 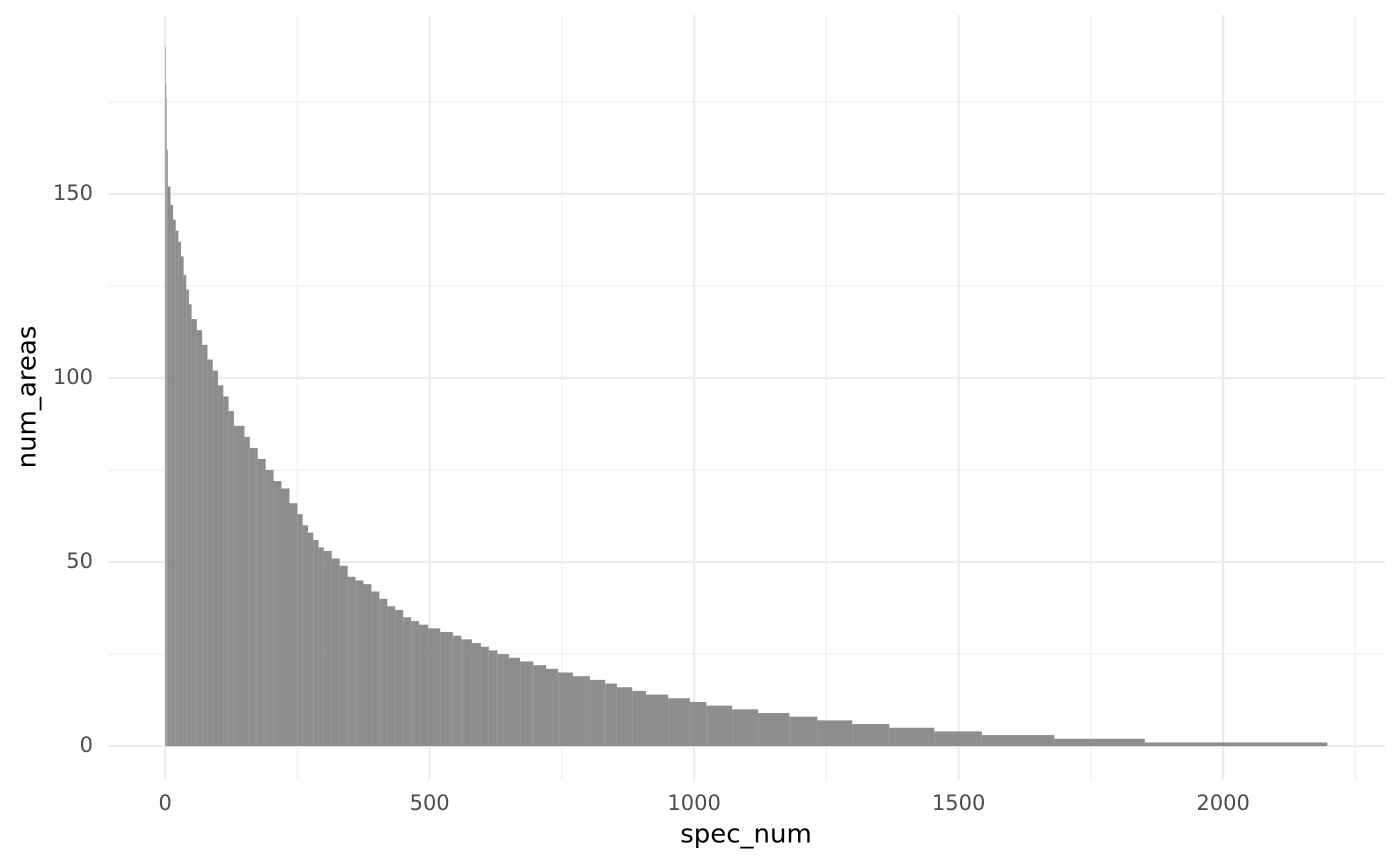 What do you see at coordinates (958, 803) in the screenshot?
I see `x-tick-label: 1500` at bounding box center [958, 803].